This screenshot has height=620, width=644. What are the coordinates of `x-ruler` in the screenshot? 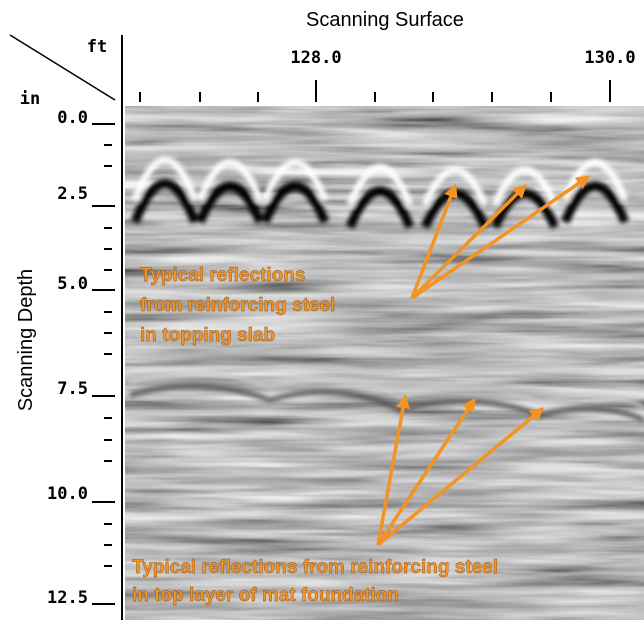 It's located at (375, 91).